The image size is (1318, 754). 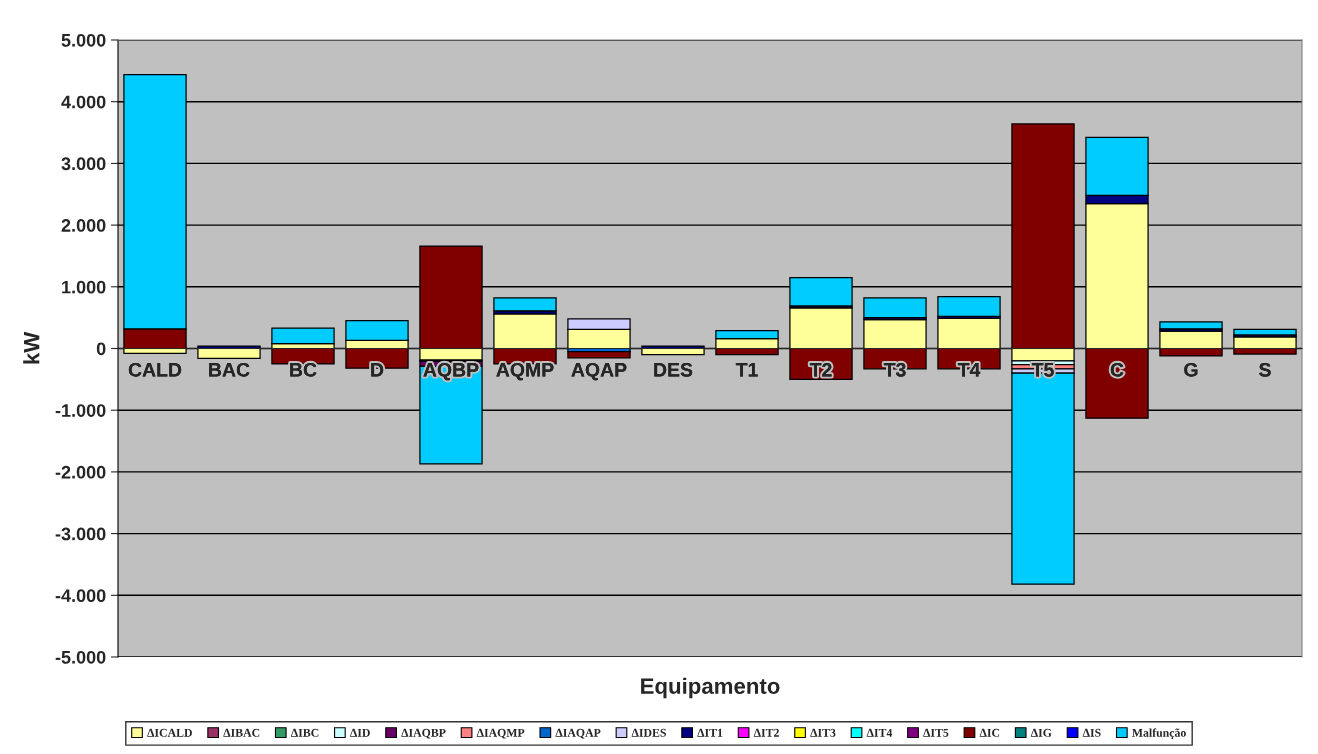 What do you see at coordinates (1091, 732) in the screenshot?
I see `legend-label: ΔIS` at bounding box center [1091, 732].